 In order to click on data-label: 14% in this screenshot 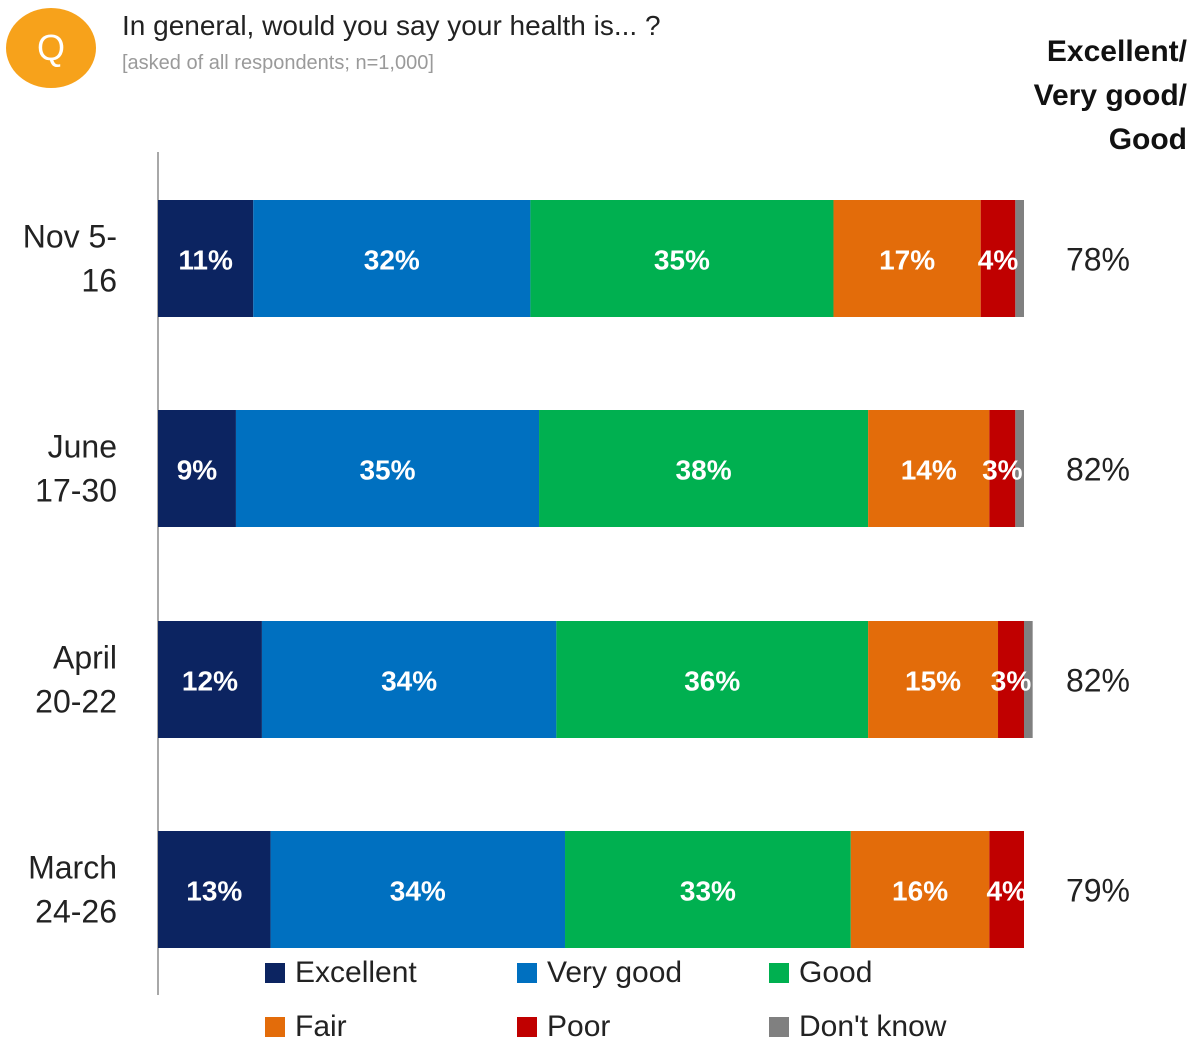, I will do `click(929, 470)`.